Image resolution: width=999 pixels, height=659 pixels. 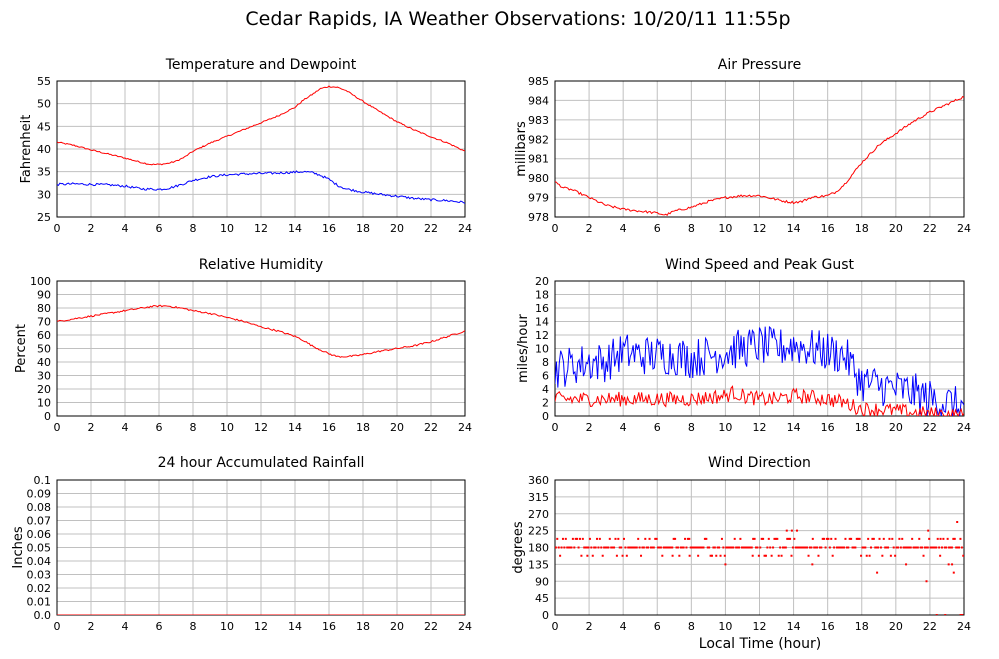 I want to click on y-tick-label: 20, so click(x=44, y=389).